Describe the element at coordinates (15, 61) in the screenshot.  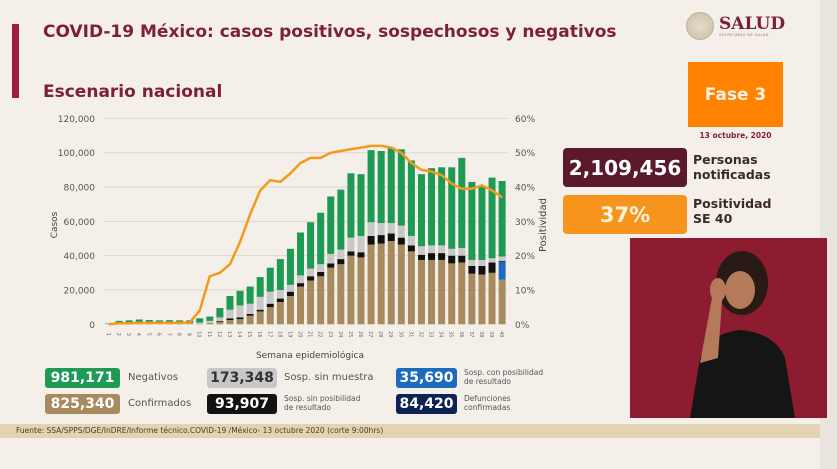
I see `title-accent-bar` at that location.